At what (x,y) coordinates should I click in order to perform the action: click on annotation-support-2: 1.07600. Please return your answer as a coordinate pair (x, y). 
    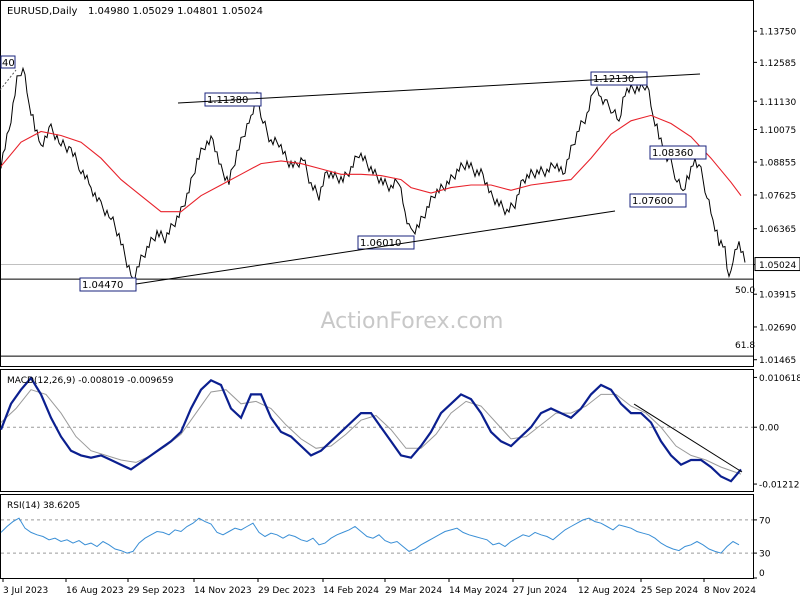
    Looking at the image, I should click on (658, 200).